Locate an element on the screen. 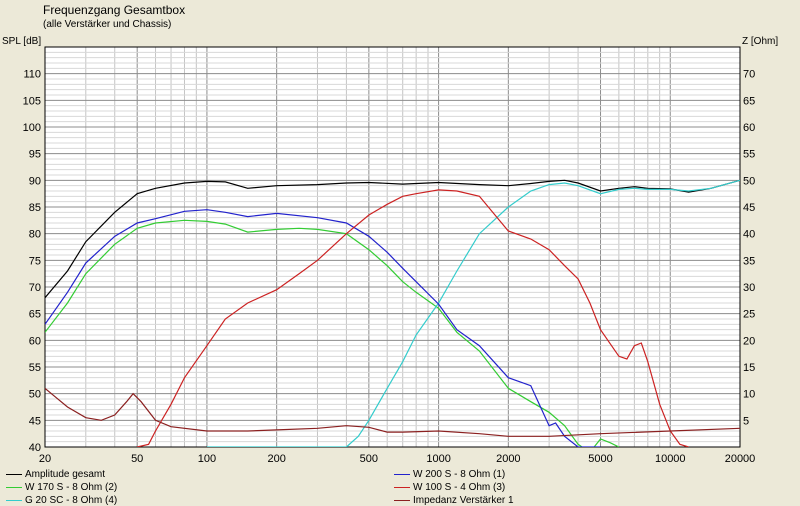 The image size is (800, 506). legend-label: W 100 S - 4 Ohm (3) is located at coordinates (459, 487).